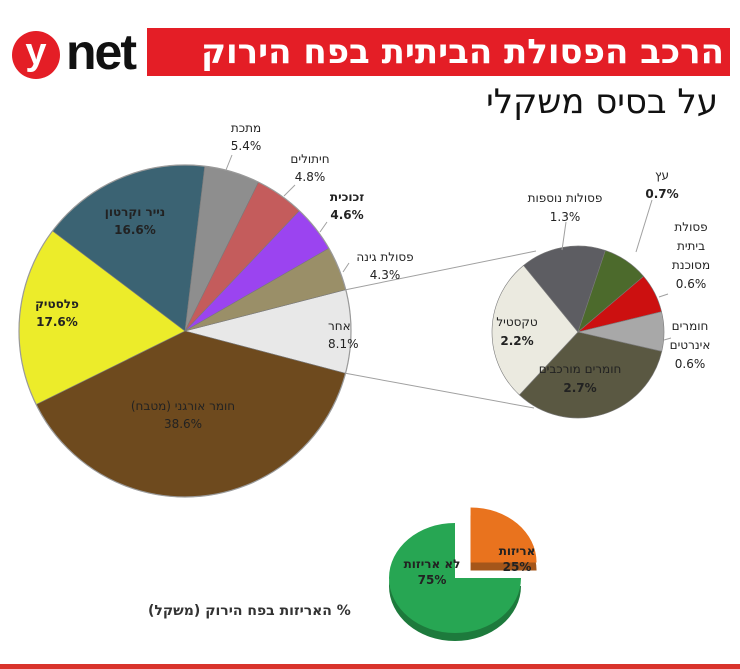 Image resolution: width=740 pixels, height=669 pixels. Describe the element at coordinates (440, 390) in the screenshot. I see `connector-bottom` at that location.